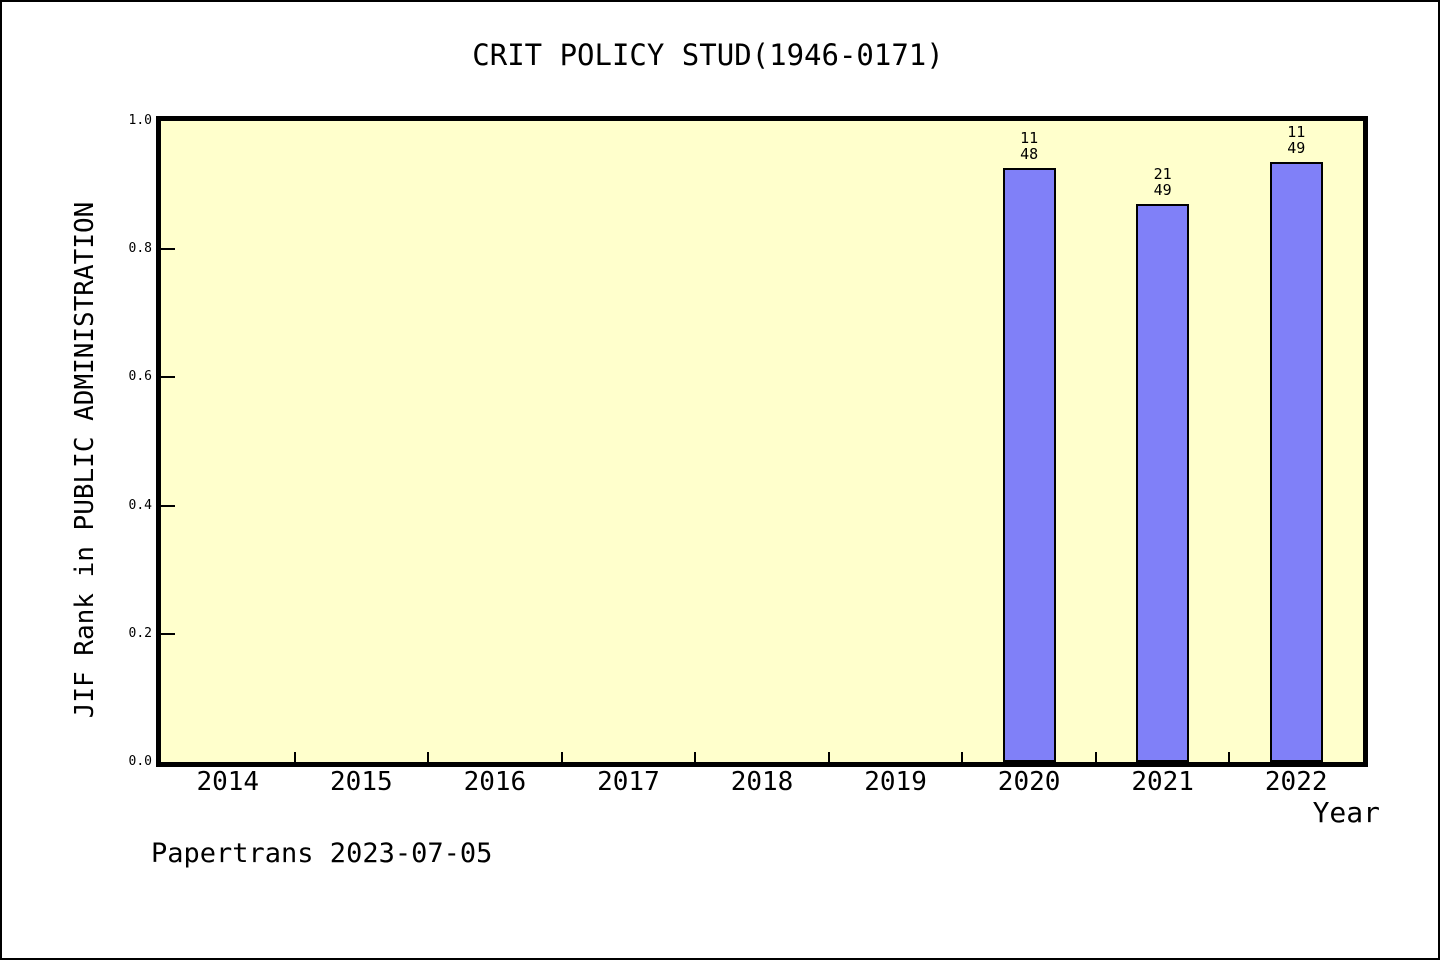 The height and width of the screenshot is (960, 1440). What do you see at coordinates (895, 782) in the screenshot?
I see `x-category-label: 2019` at bounding box center [895, 782].